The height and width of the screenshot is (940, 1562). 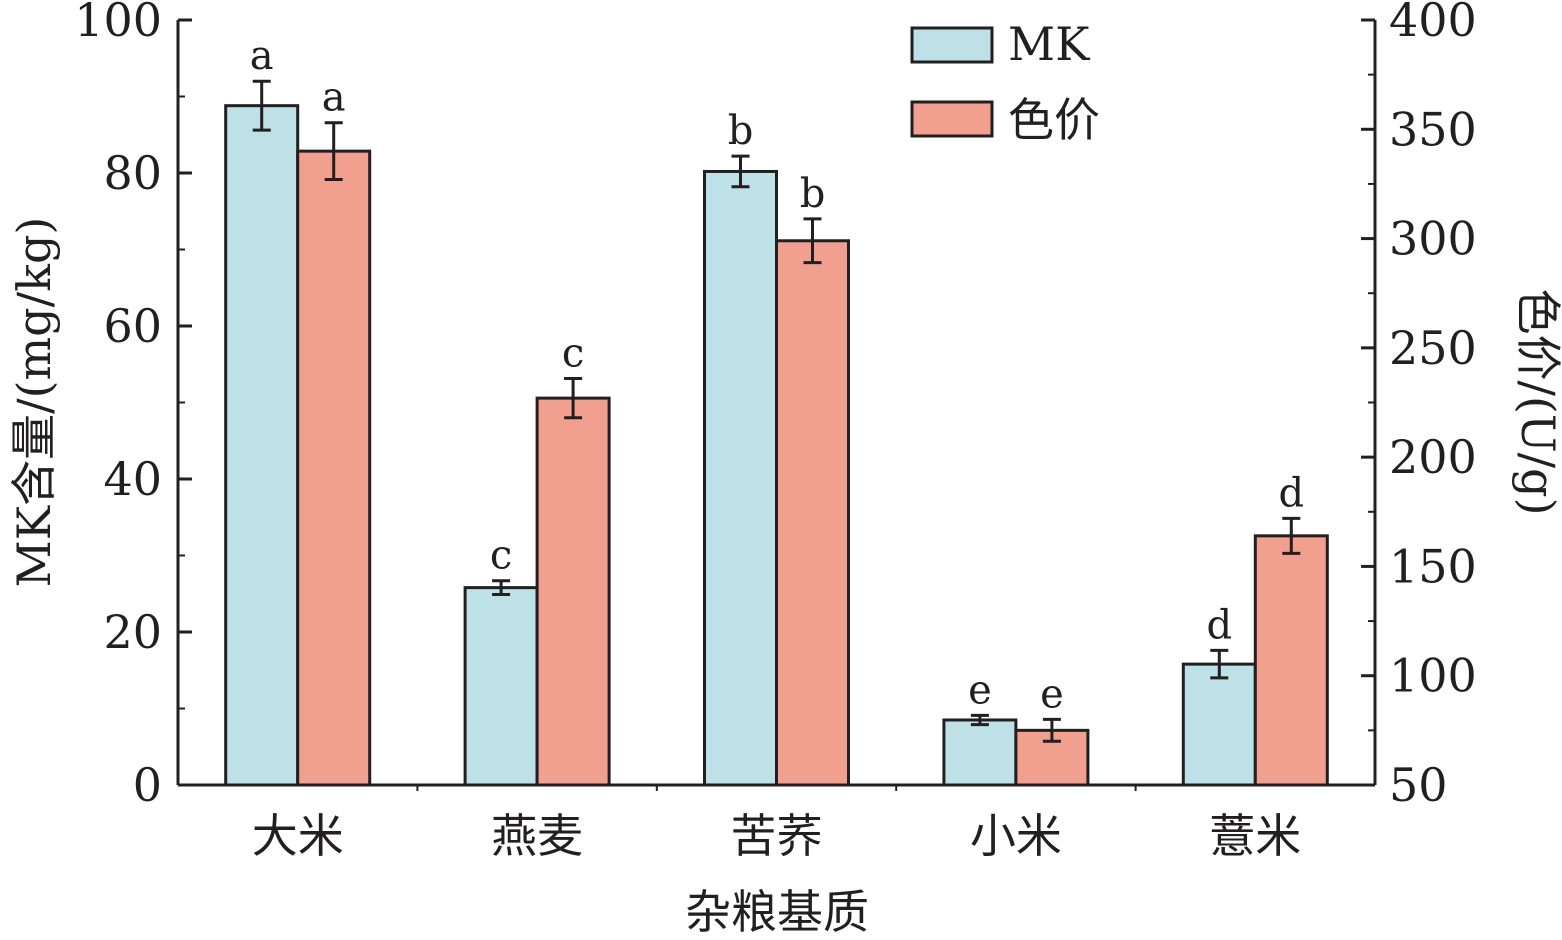 I want to click on significance-label-mk-3: e, so click(x=980, y=690).